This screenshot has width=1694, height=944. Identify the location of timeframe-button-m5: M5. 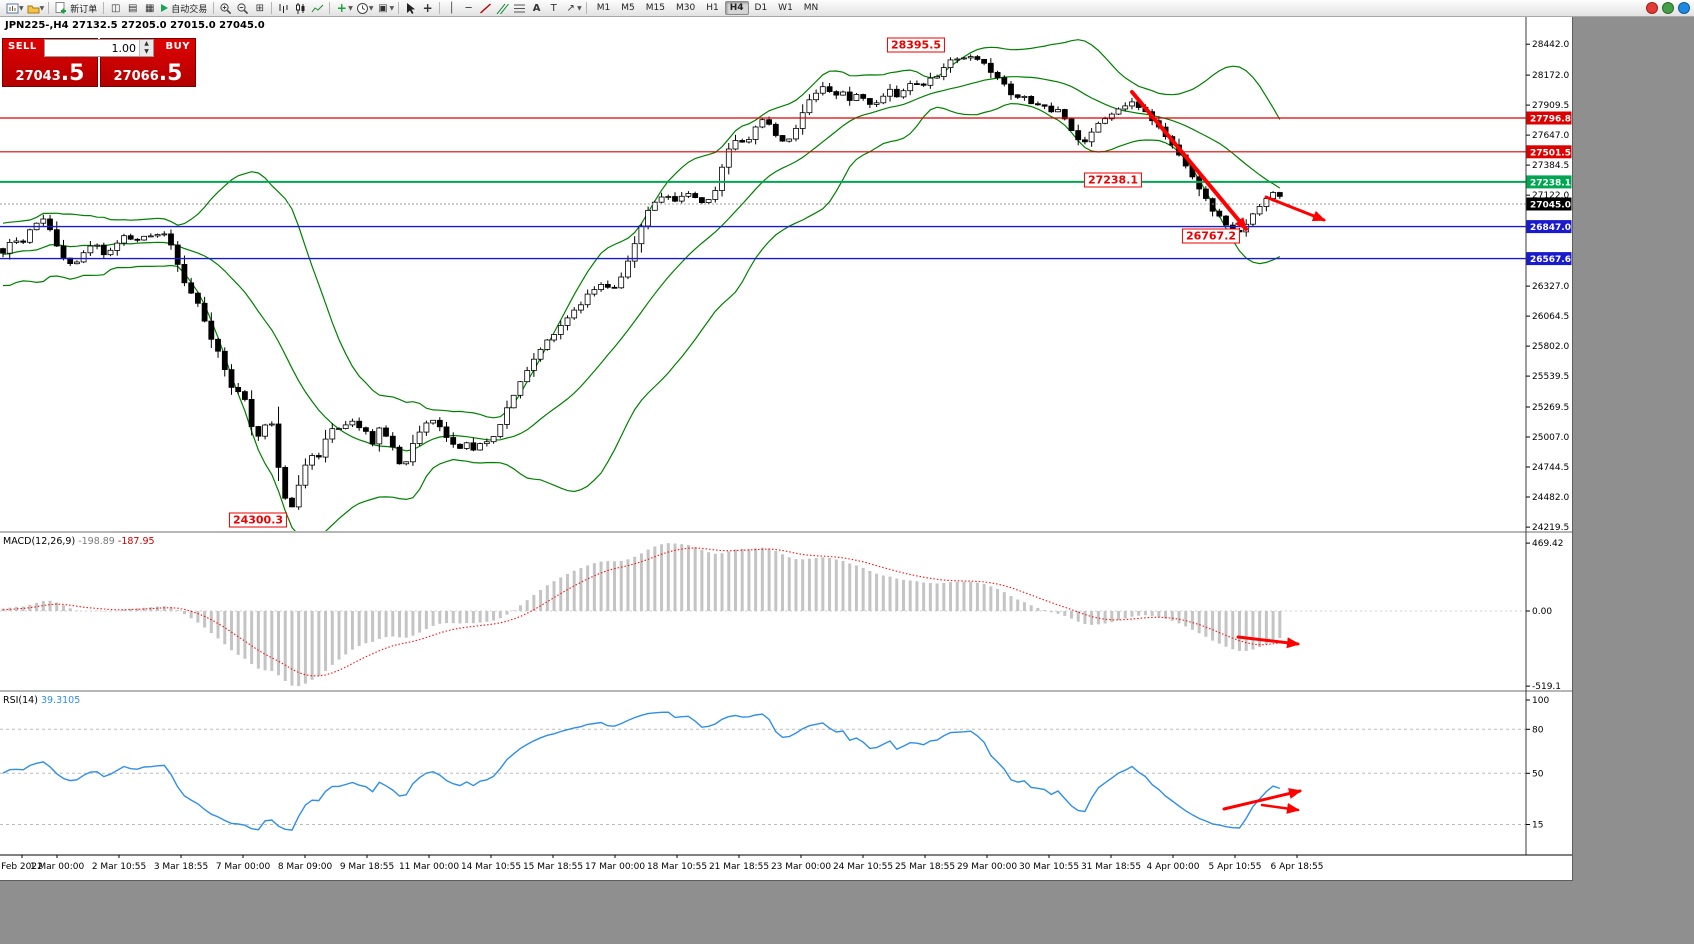
(628, 8).